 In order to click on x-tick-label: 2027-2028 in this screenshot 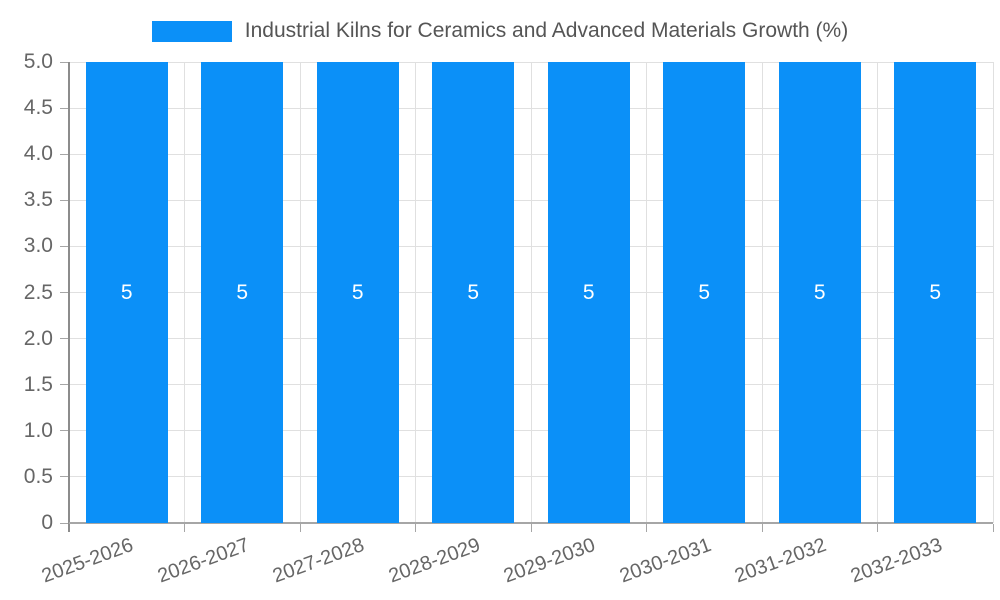, I will do `click(318, 561)`.